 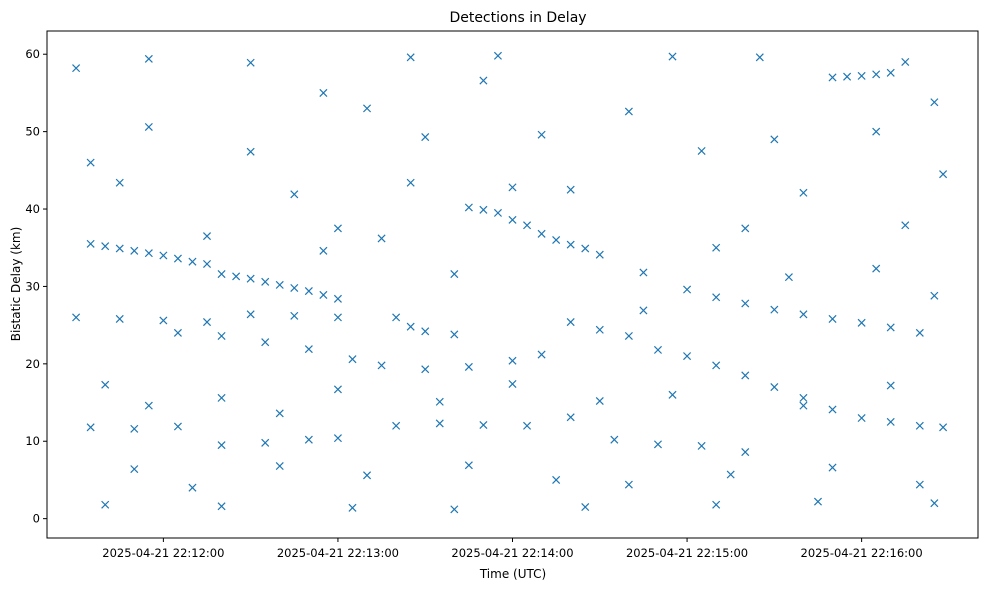 I want to click on x-tick-label: 2025-04-21 22:12:00, so click(x=163, y=553).